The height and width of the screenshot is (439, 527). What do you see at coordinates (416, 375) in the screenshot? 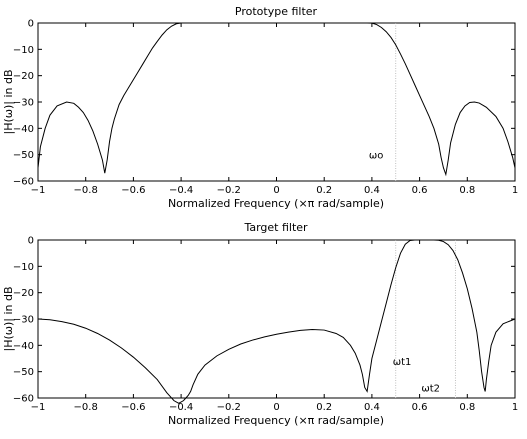
I see `annotations: ωt1 ωt2` at bounding box center [416, 375].